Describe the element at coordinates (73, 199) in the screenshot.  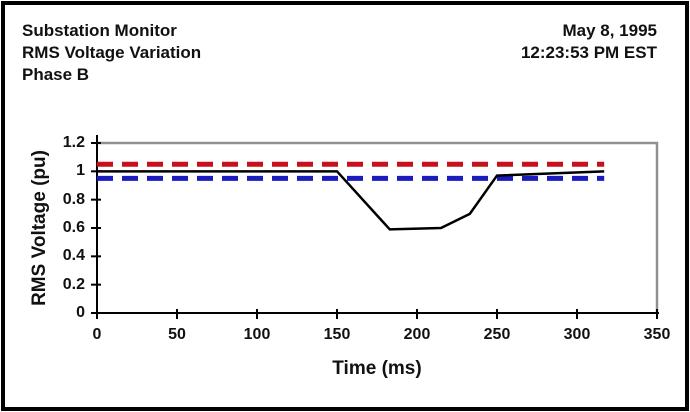
I see `y-tick-label: 0.8` at that location.